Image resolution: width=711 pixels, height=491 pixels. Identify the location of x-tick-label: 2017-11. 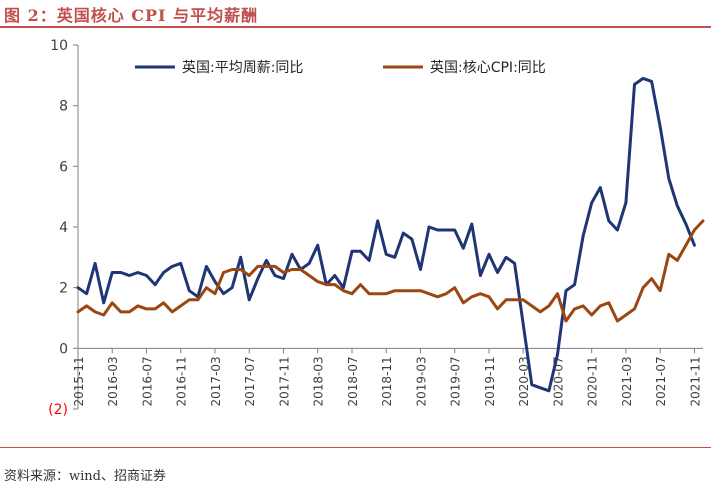
(284, 381).